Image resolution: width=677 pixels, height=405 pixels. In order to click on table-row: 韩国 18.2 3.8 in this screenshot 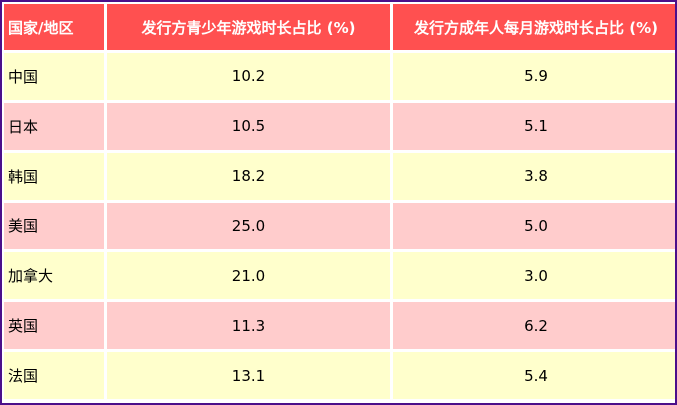, I will do `click(339, 176)`.